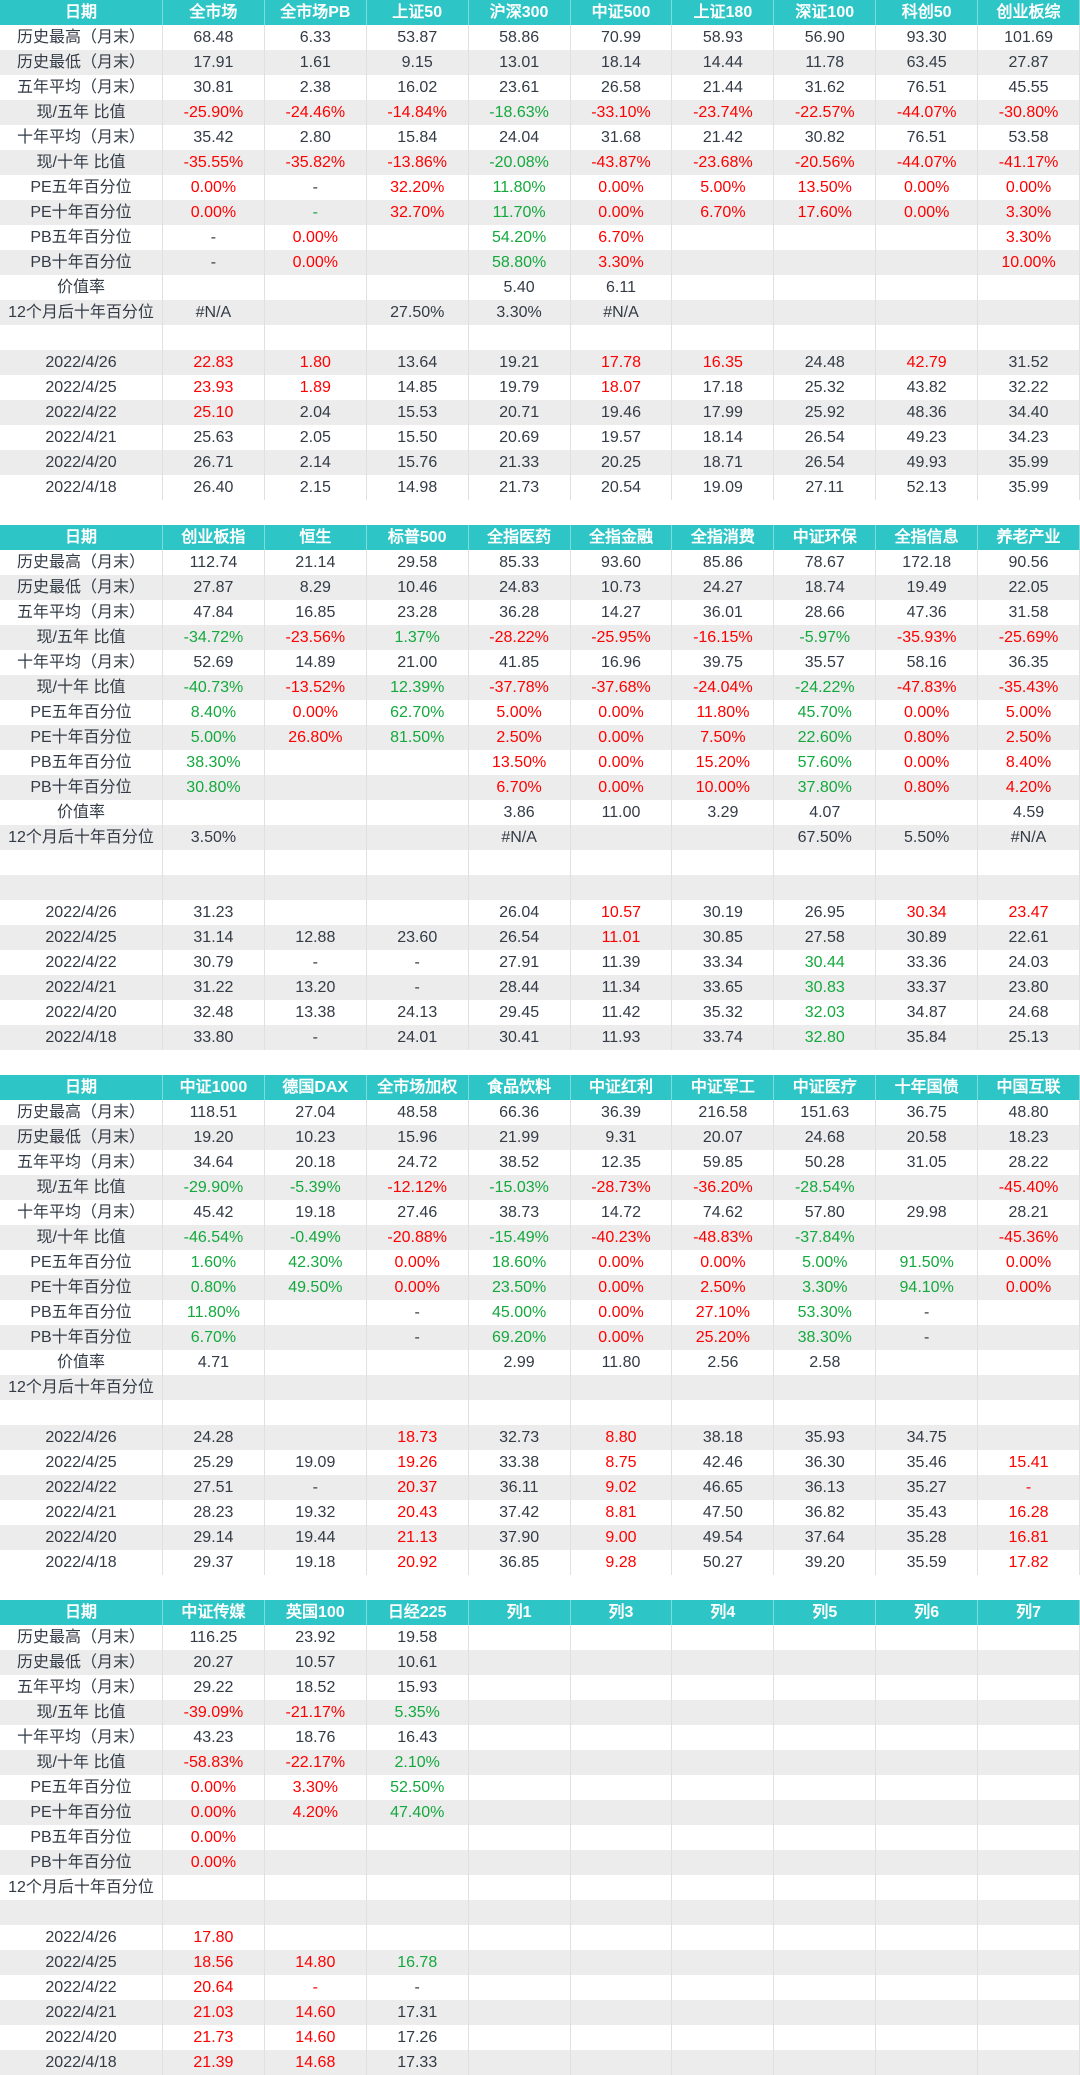  Describe the element at coordinates (927, 1037) in the screenshot. I see `value-cell: 35.84` at that location.